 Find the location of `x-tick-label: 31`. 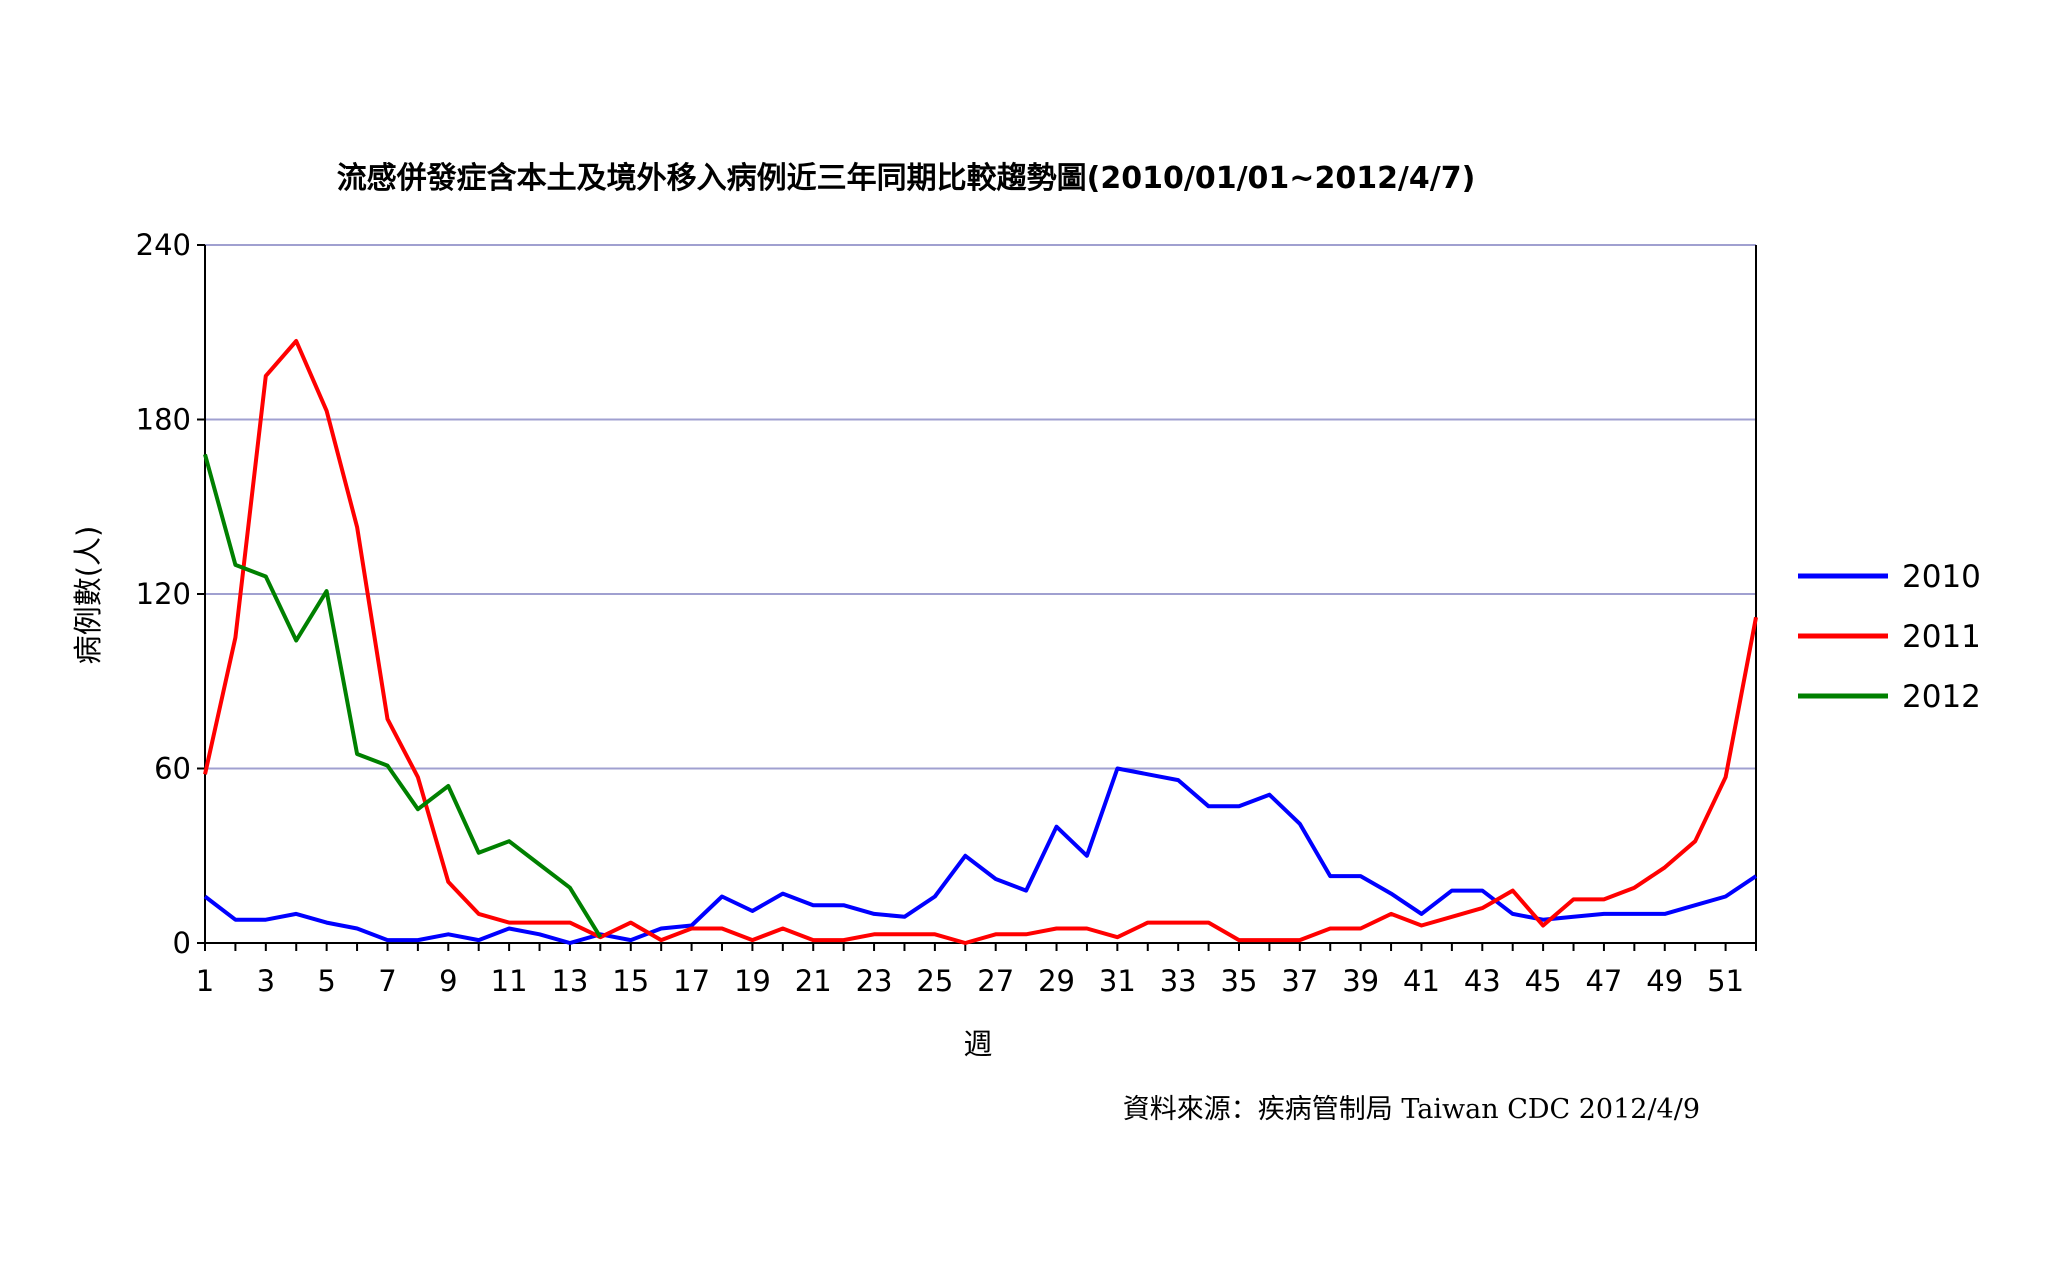

x-tick-label: 31 is located at coordinates (1117, 981).